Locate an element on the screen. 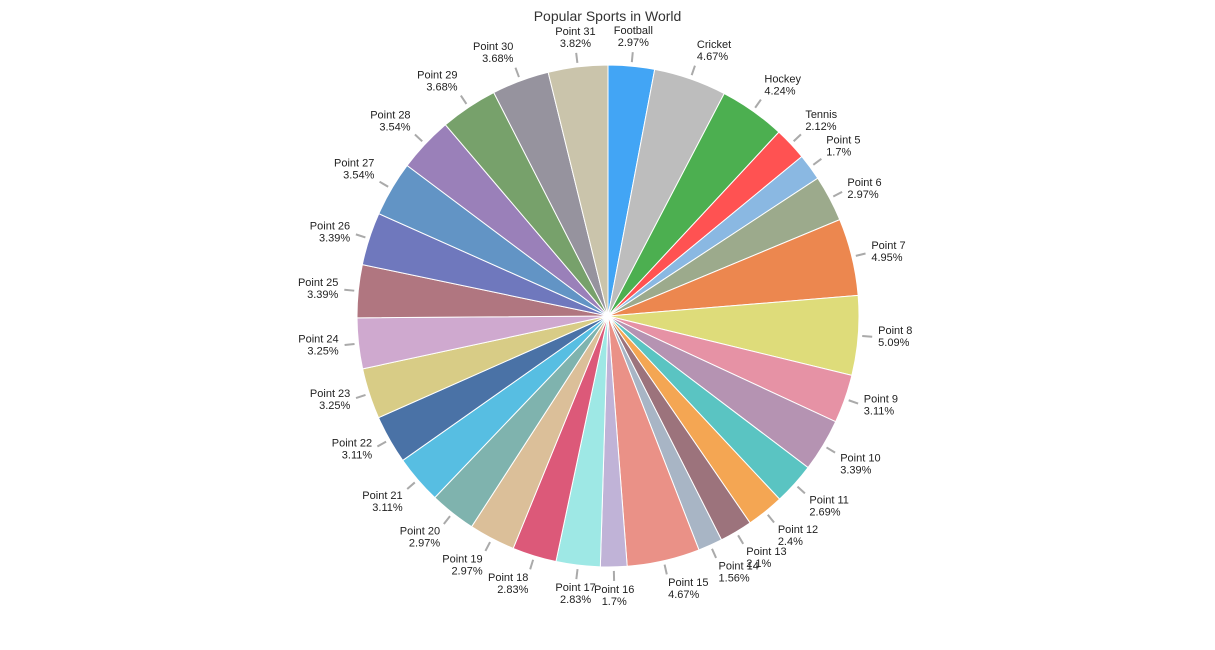 This screenshot has height=650, width=1215. slice-label: Hockey 4.24% is located at coordinates (782, 86).